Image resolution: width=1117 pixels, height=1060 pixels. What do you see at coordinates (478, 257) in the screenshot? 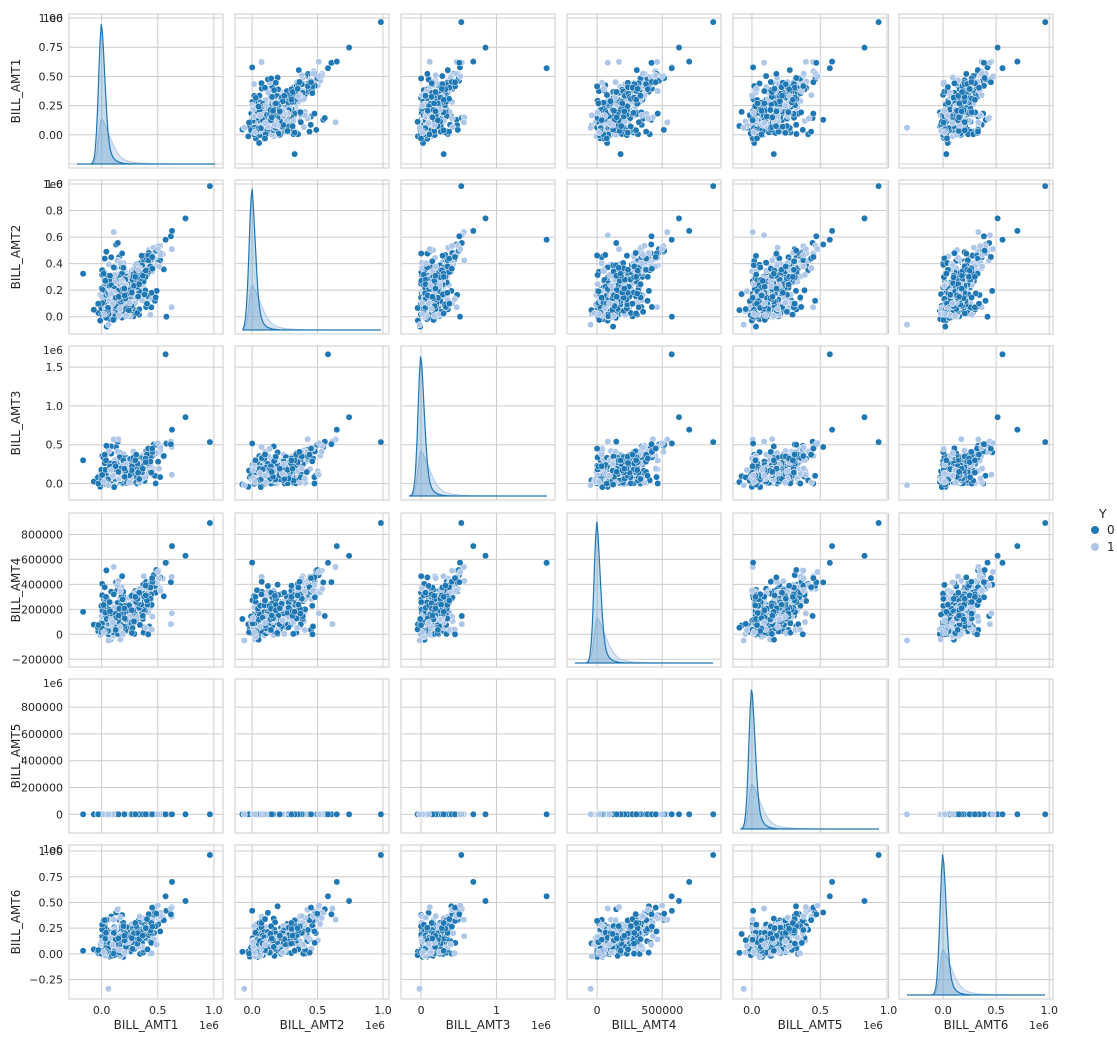
I see `panel-BILL_AMT2-vs-BILL_AMT3` at bounding box center [478, 257].